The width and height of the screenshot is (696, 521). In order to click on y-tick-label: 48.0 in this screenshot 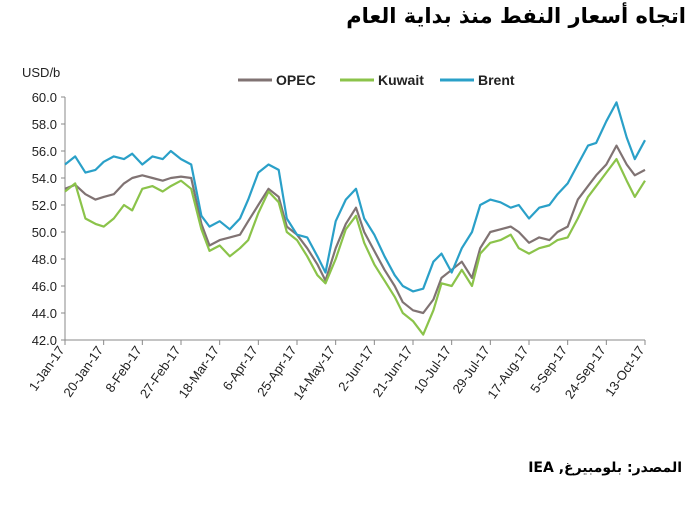, I will do `click(44, 259)`.